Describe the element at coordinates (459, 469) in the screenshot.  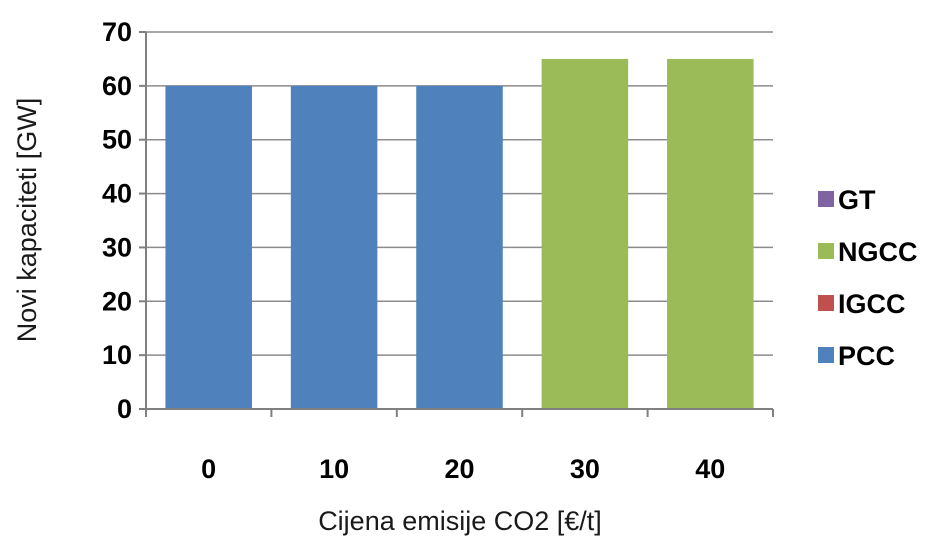
I see `x-tick-label: 20` at that location.